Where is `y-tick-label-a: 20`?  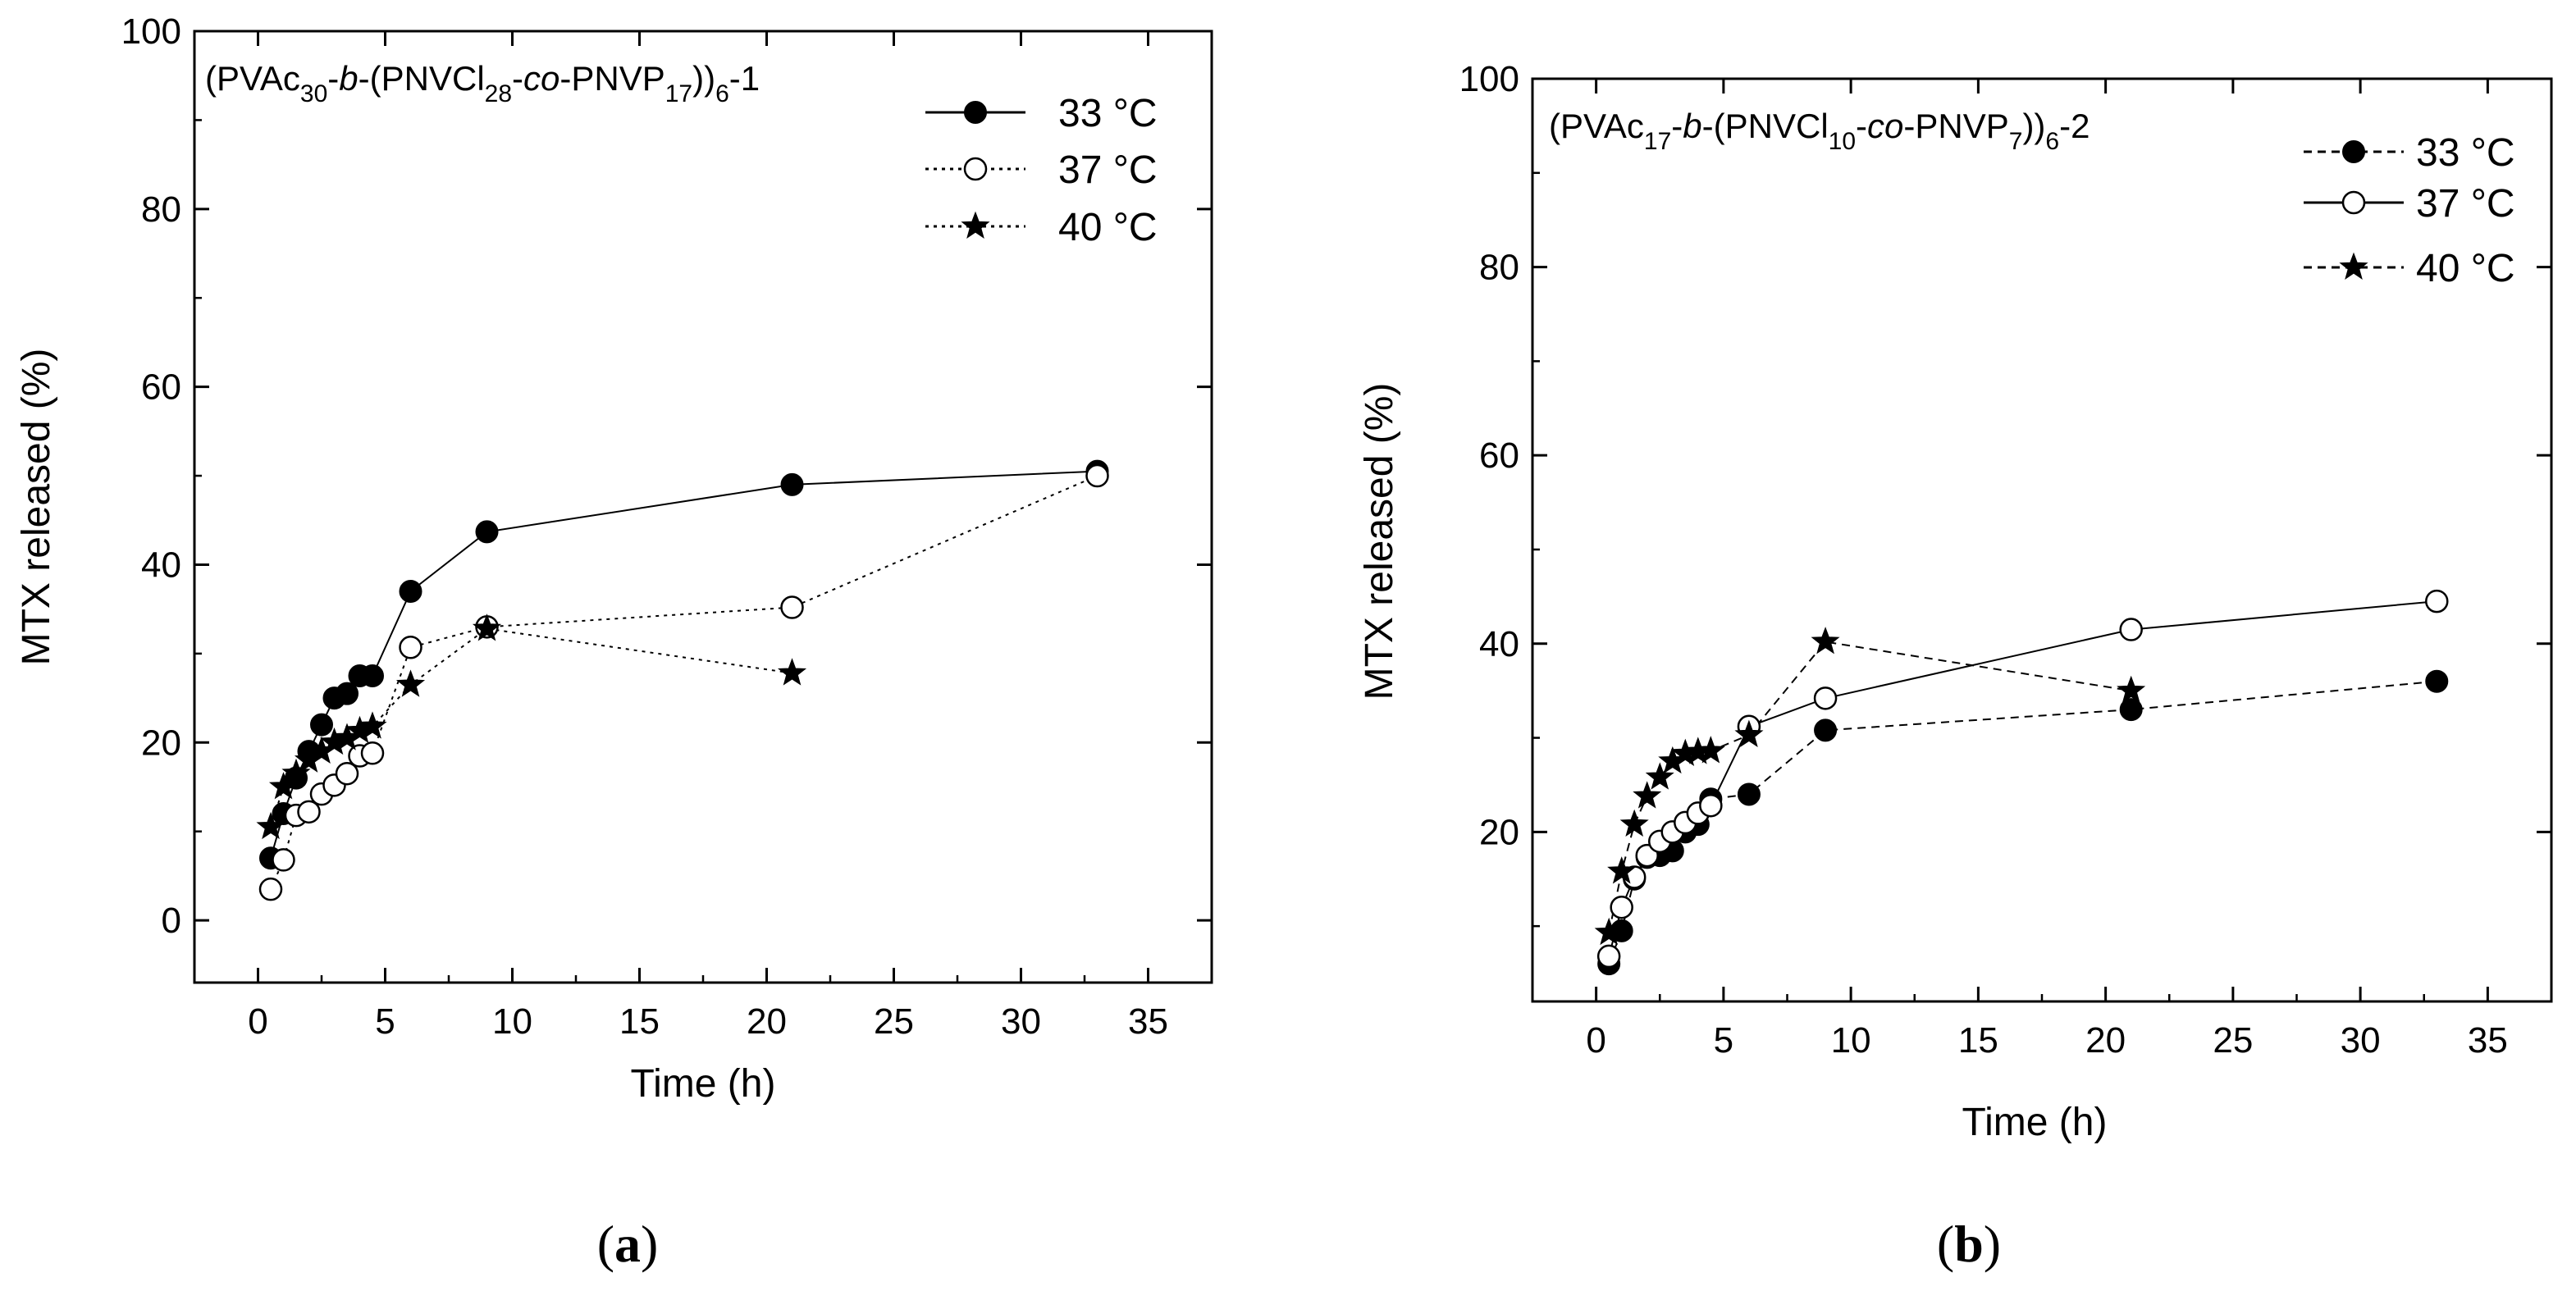 y-tick-label-a: 20 is located at coordinates (161, 743).